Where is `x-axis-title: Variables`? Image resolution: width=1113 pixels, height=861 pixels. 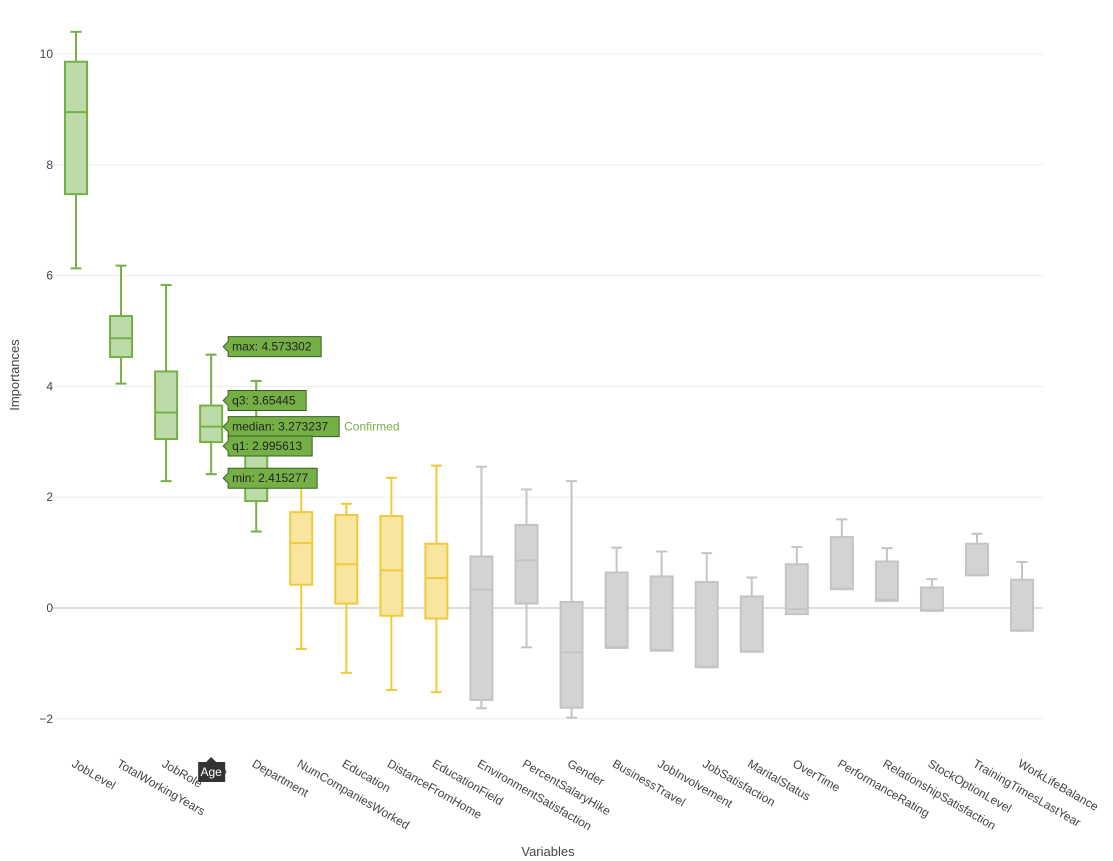 x-axis-title: Variables is located at coordinates (548, 851).